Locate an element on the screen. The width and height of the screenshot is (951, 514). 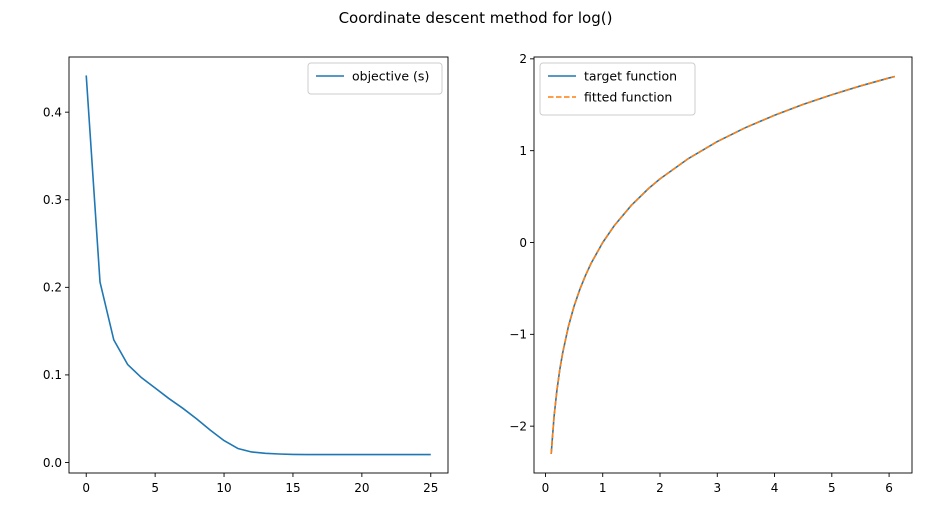
x-tick-label: 10 is located at coordinates (223, 488).